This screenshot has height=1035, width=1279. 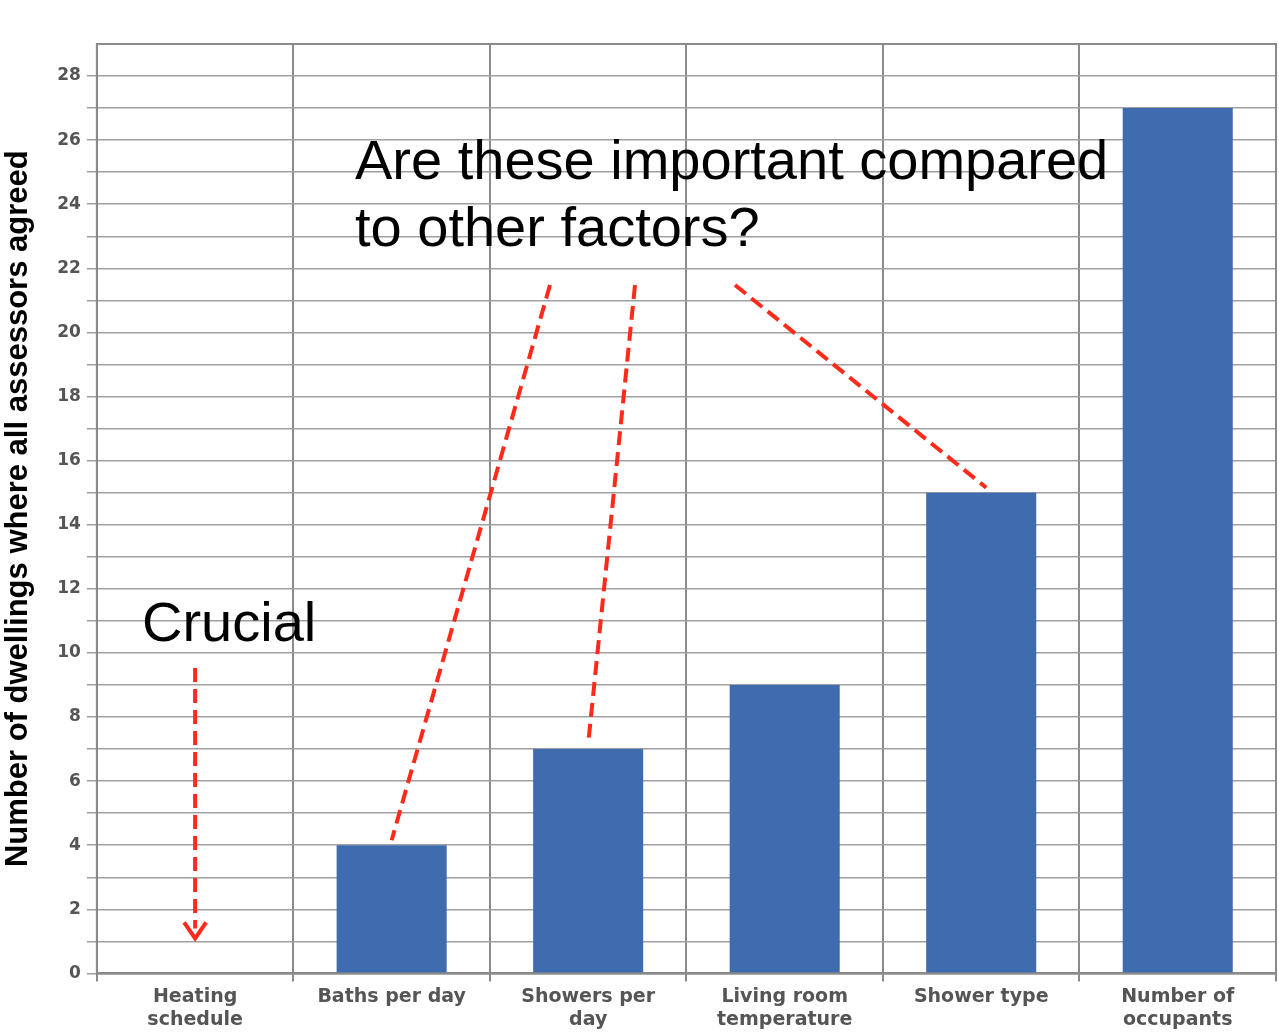 I want to click on y-axis-title: Number of dwellings where all assessors agreed, so click(x=17, y=509).